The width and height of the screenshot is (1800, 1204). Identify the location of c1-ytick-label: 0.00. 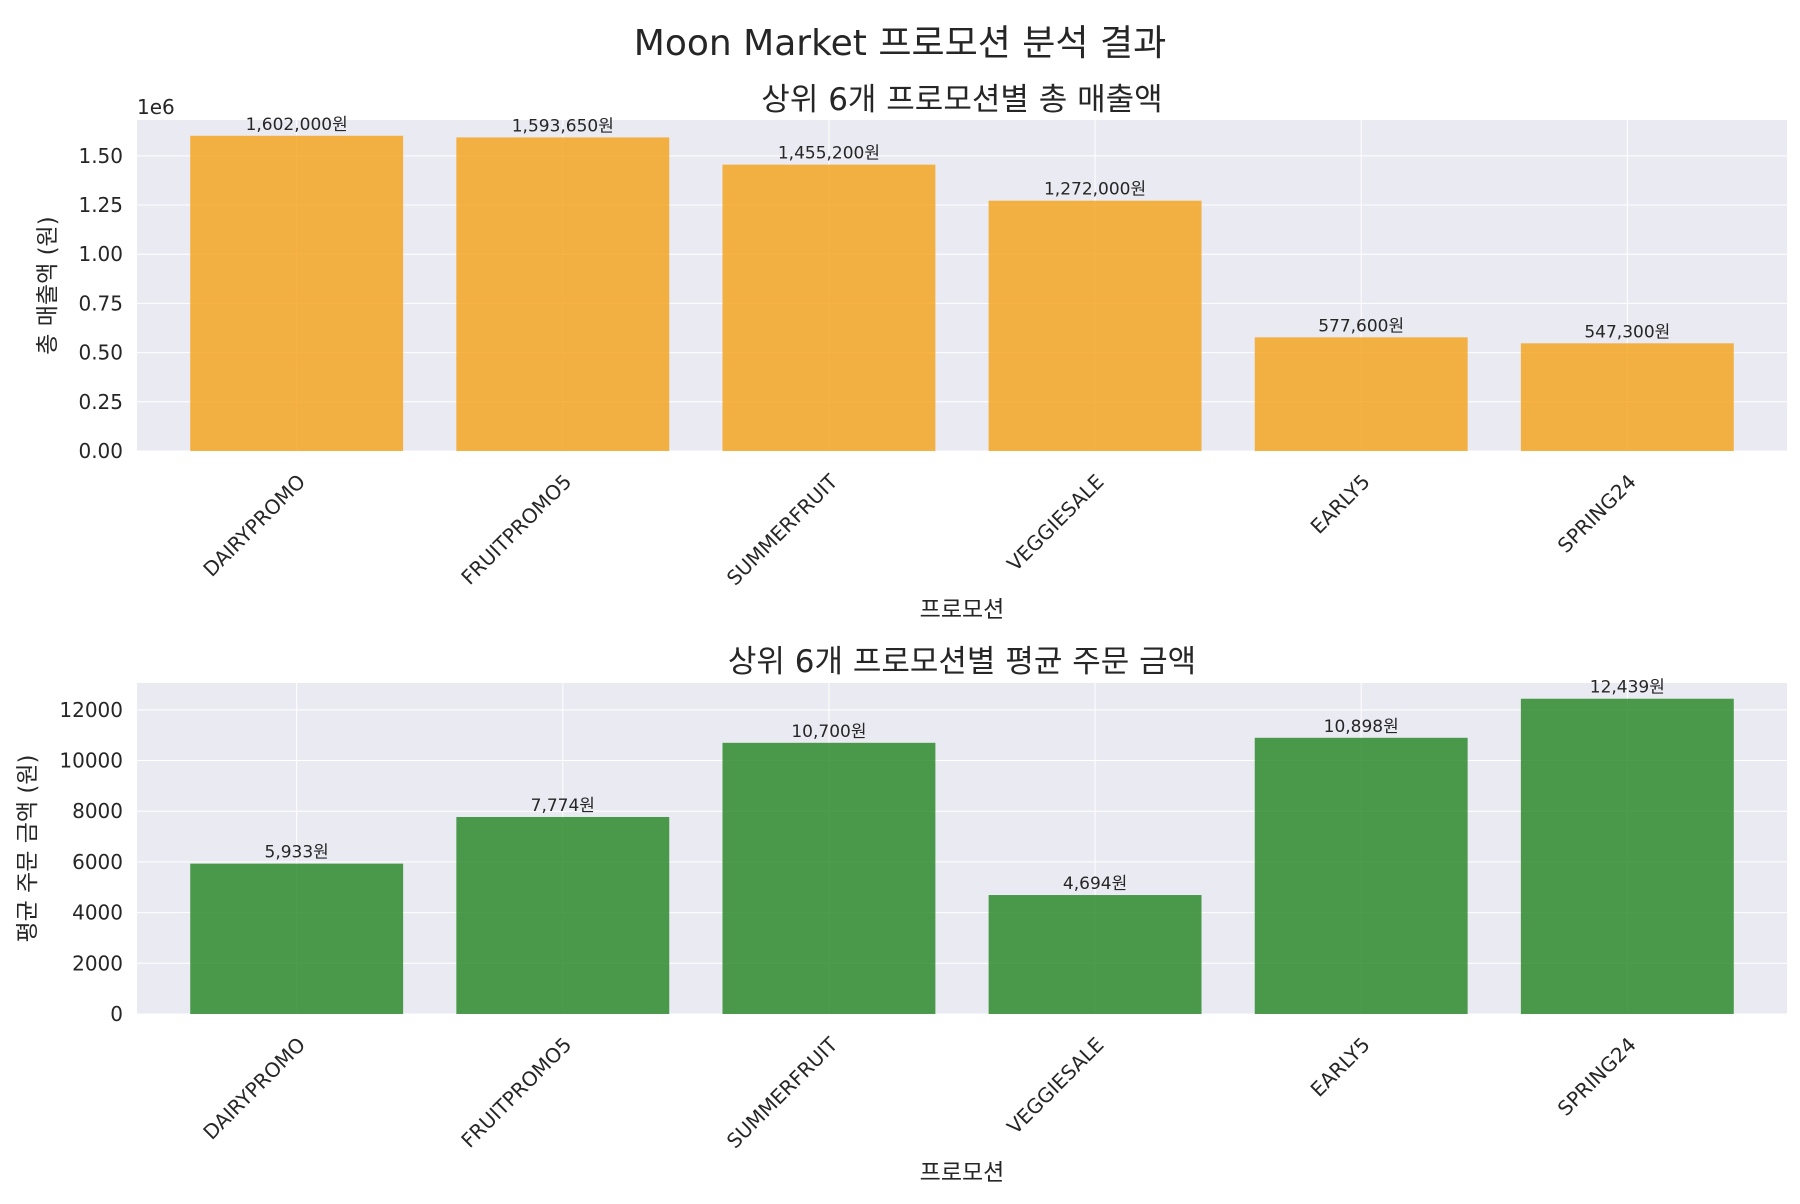
(100, 451).